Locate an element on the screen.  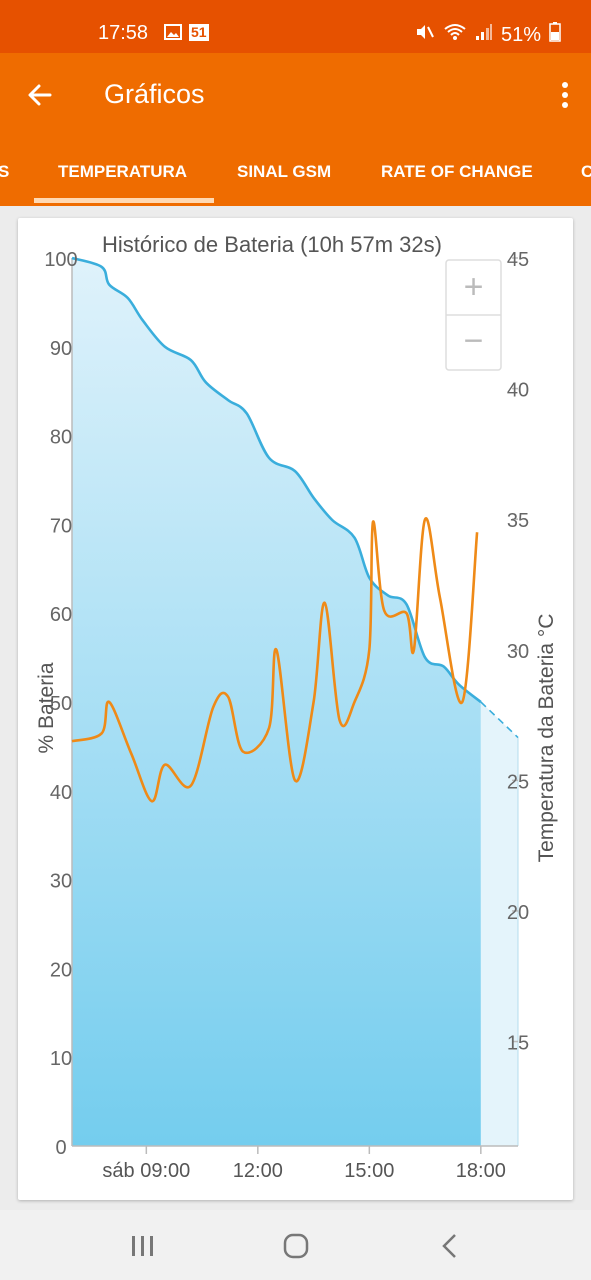
y-tick-label: 40 is located at coordinates (61, 793).